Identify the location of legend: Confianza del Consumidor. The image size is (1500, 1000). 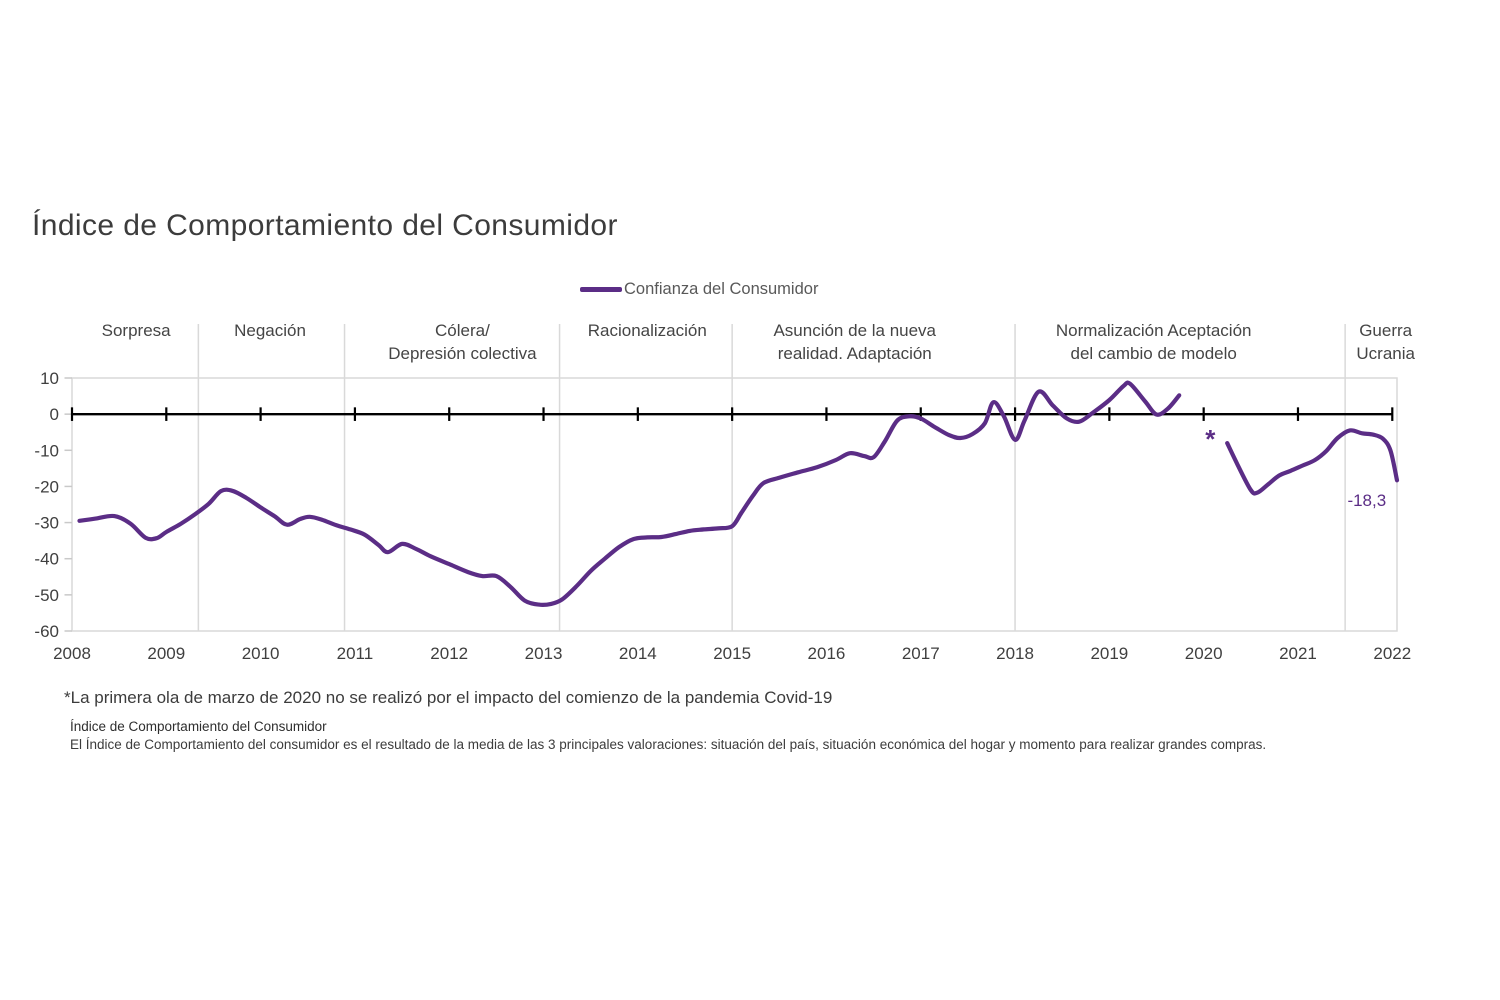
(699, 289).